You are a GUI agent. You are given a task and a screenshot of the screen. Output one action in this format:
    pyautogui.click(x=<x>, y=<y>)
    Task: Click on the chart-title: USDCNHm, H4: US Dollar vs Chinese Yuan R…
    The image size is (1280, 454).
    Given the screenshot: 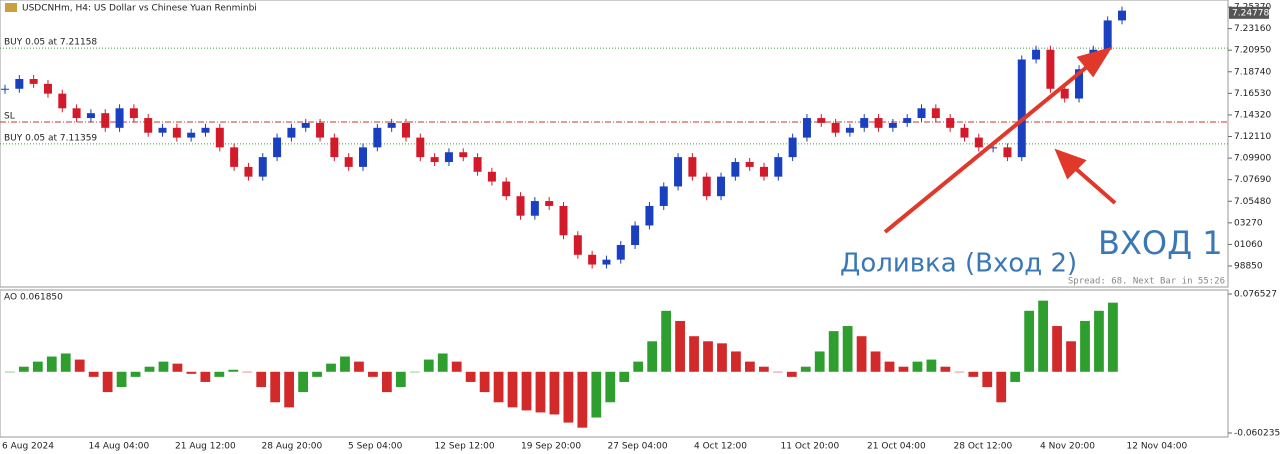 What is the action you would take?
    pyautogui.click(x=139, y=9)
    